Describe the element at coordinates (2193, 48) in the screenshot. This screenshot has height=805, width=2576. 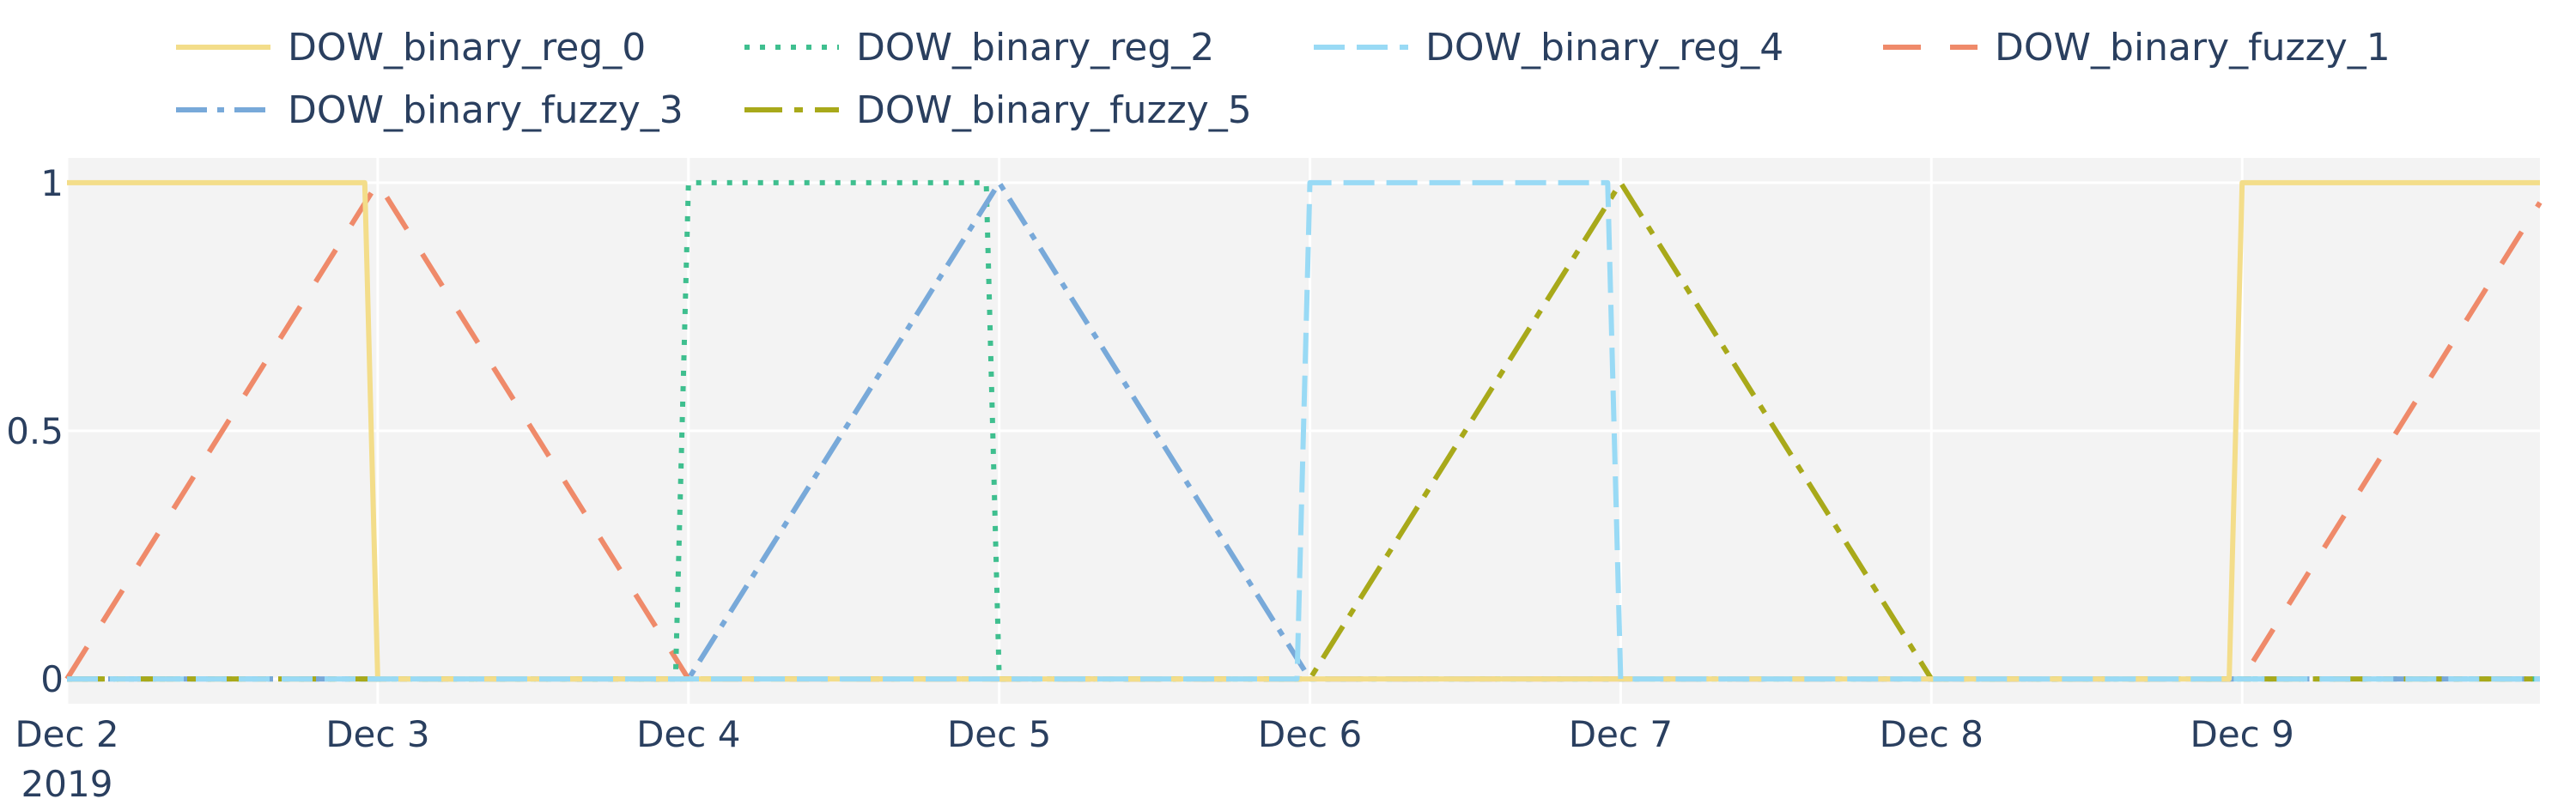
I see `legend-label: DOW_binary_fuzzy_1` at that location.